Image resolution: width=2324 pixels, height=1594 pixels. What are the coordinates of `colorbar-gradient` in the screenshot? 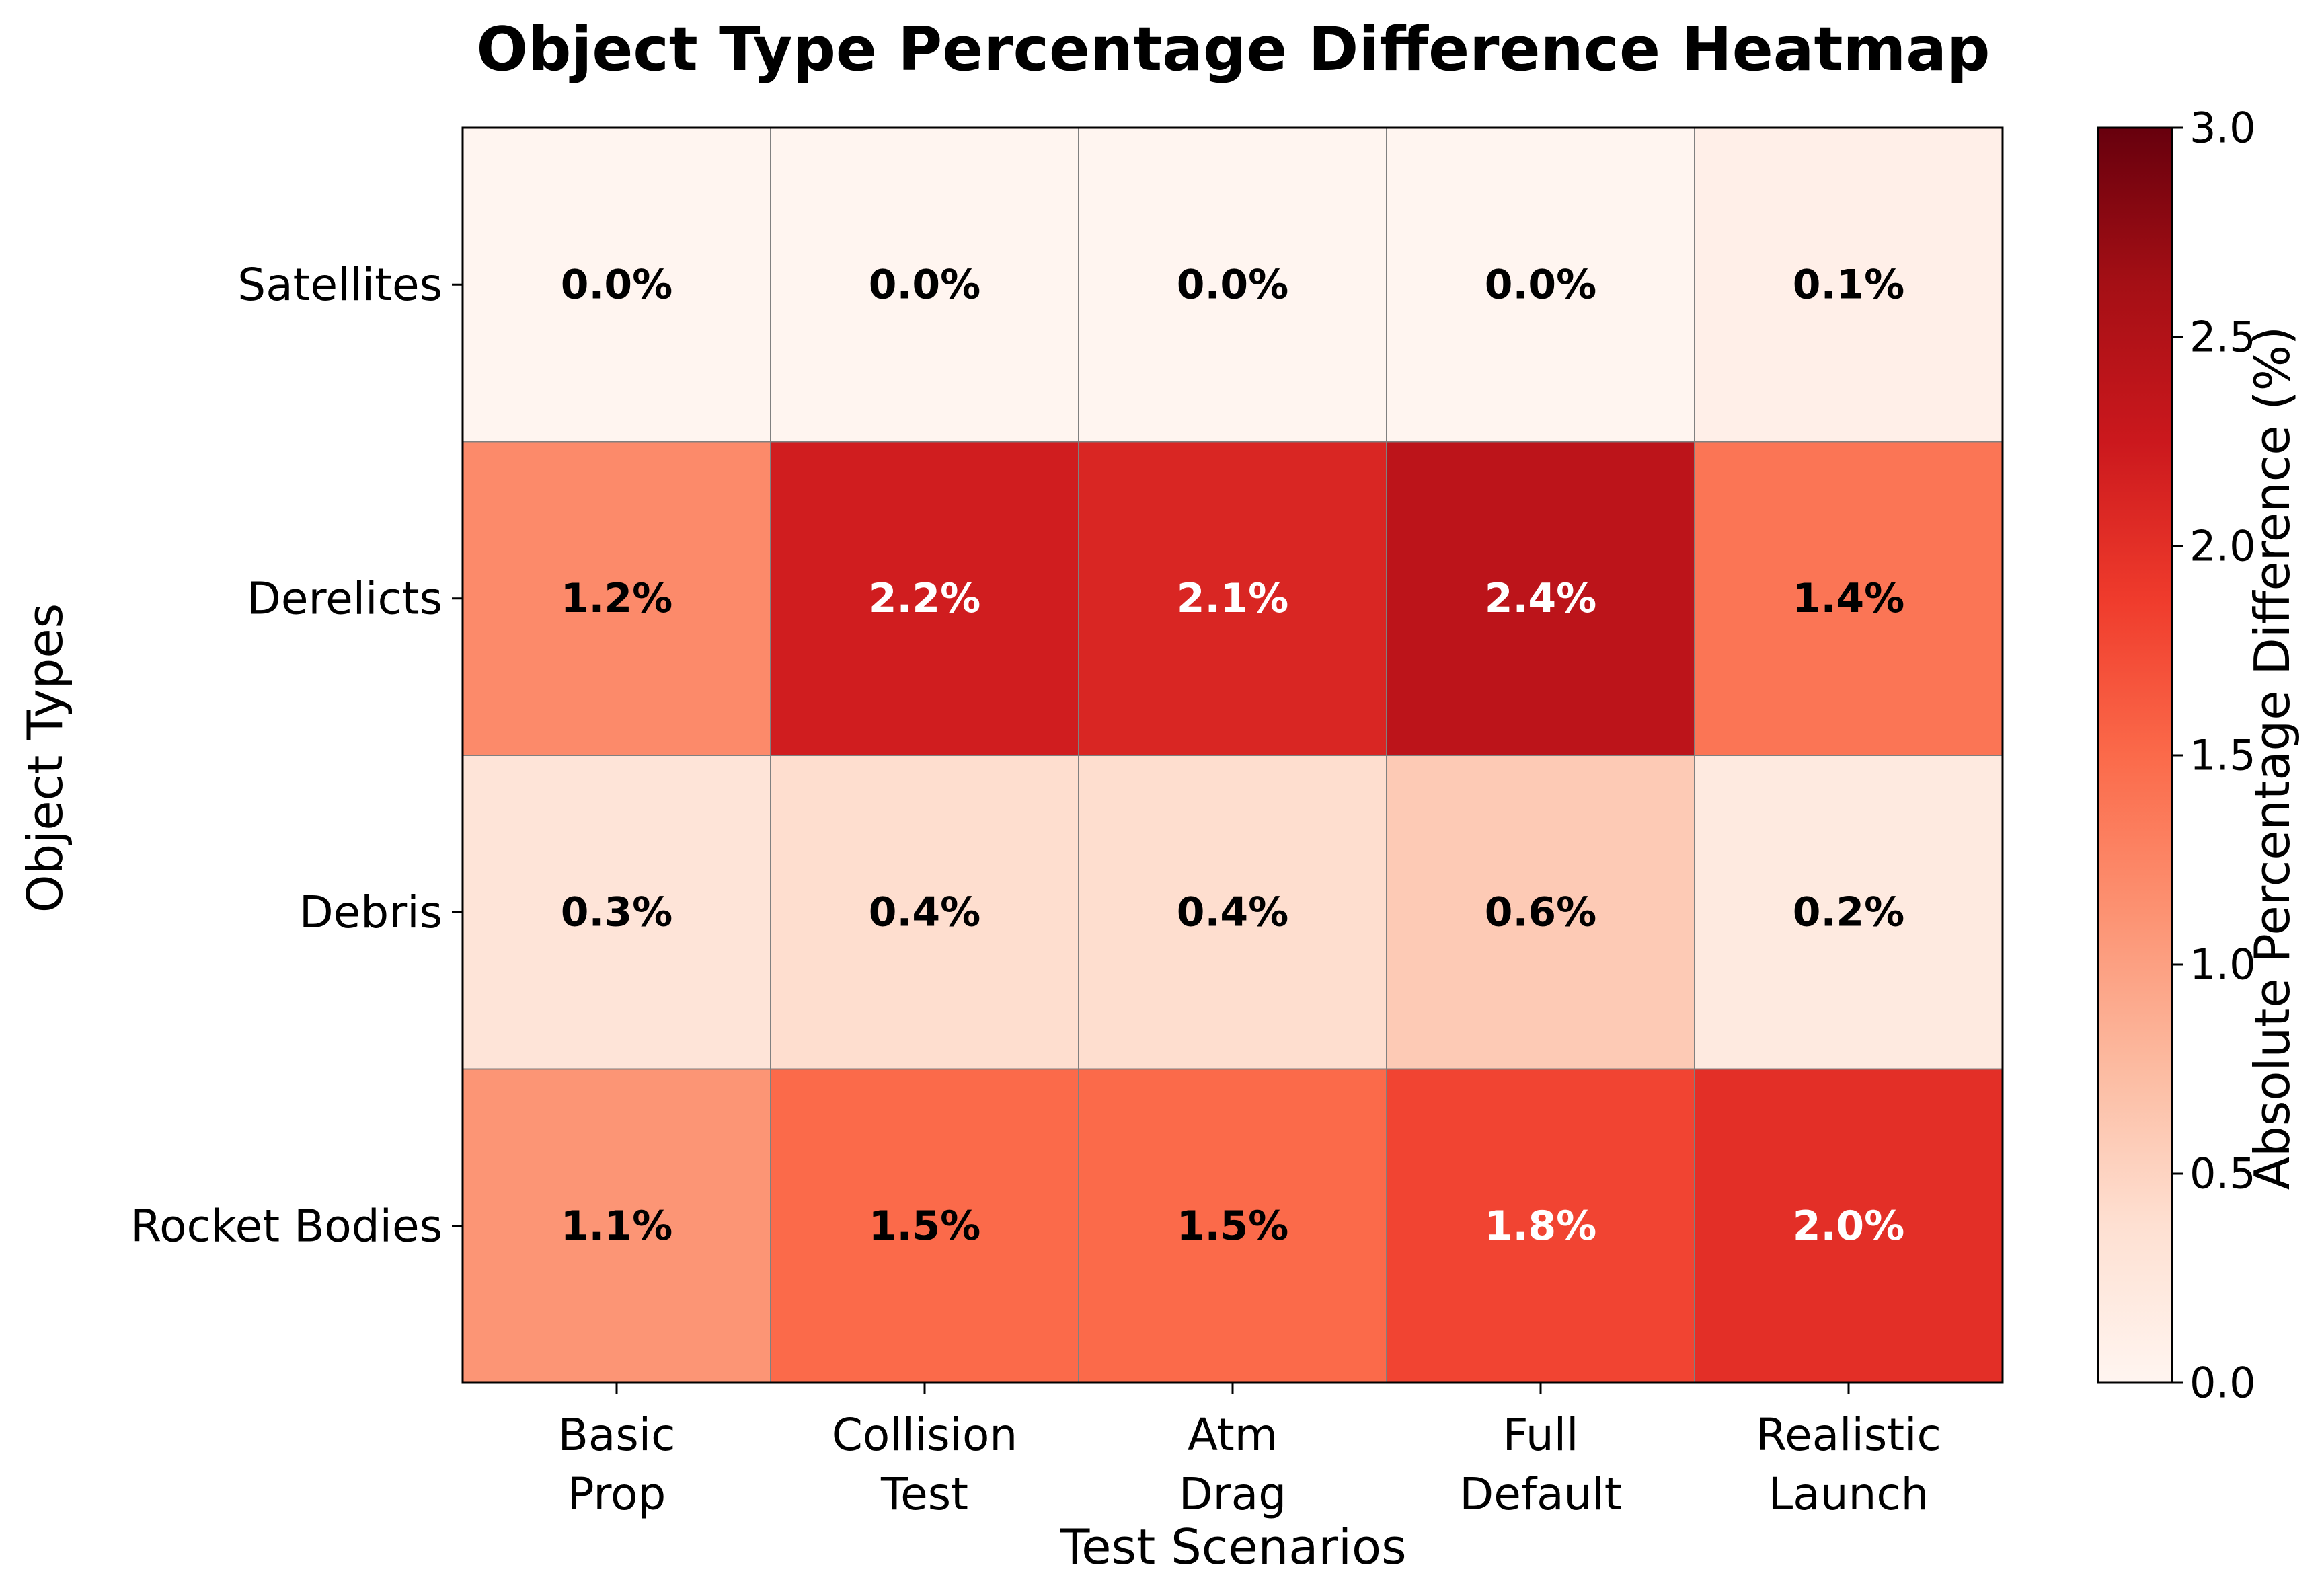 It's located at (2135, 755).